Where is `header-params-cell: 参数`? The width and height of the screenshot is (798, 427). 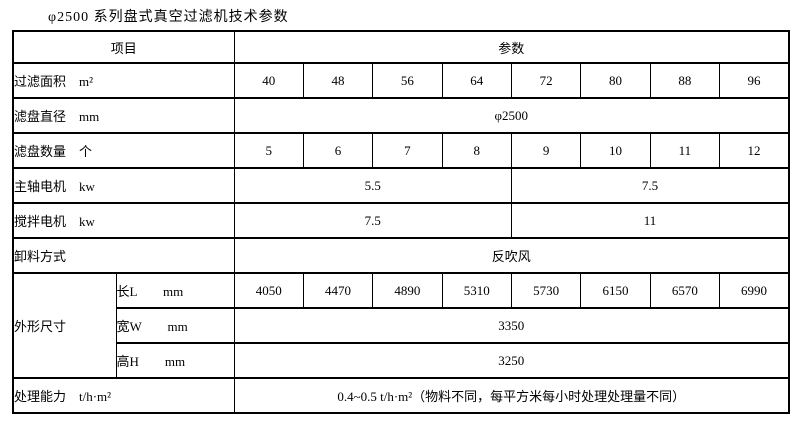
header-params-cell: 参数 is located at coordinates (511, 47).